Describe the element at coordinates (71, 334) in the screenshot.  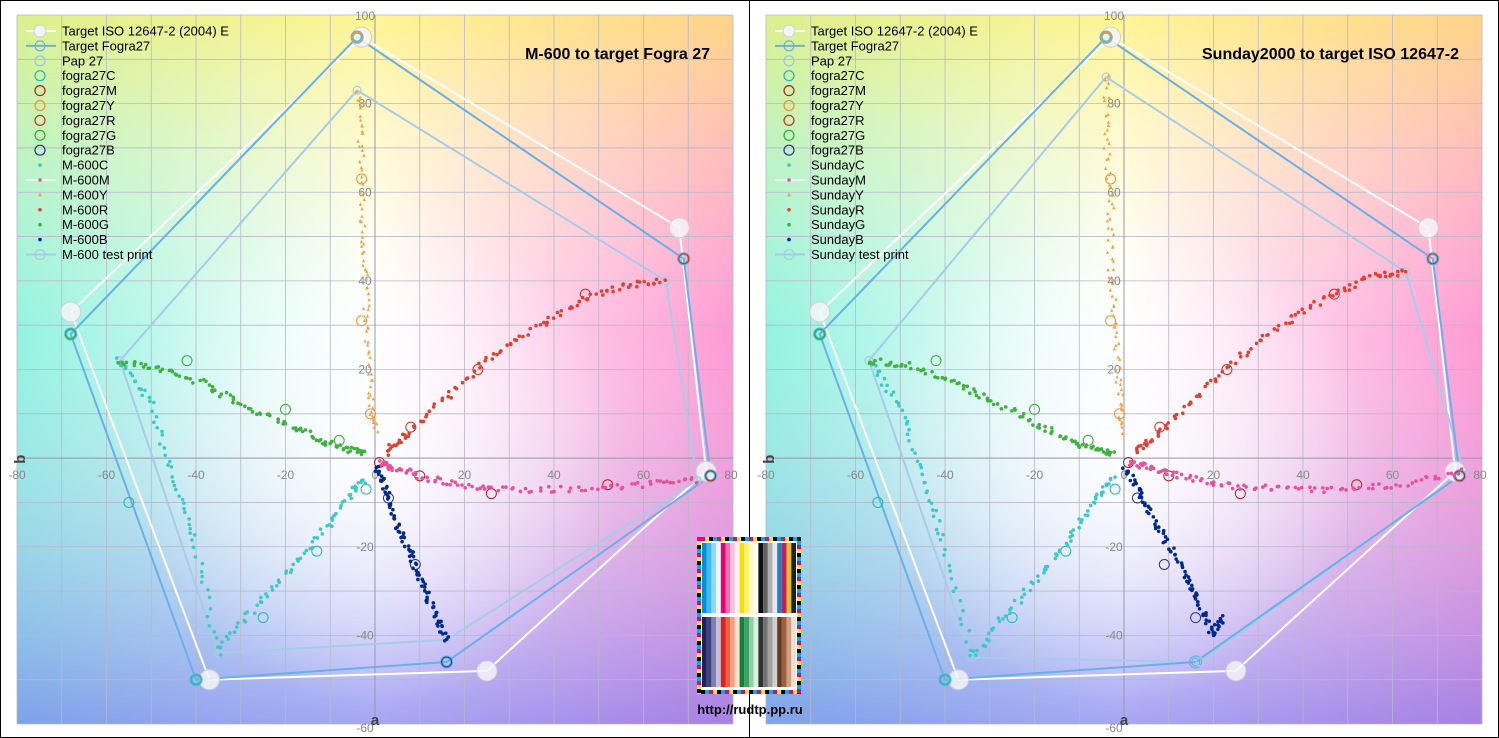
I see `target-fogra-inner` at that location.